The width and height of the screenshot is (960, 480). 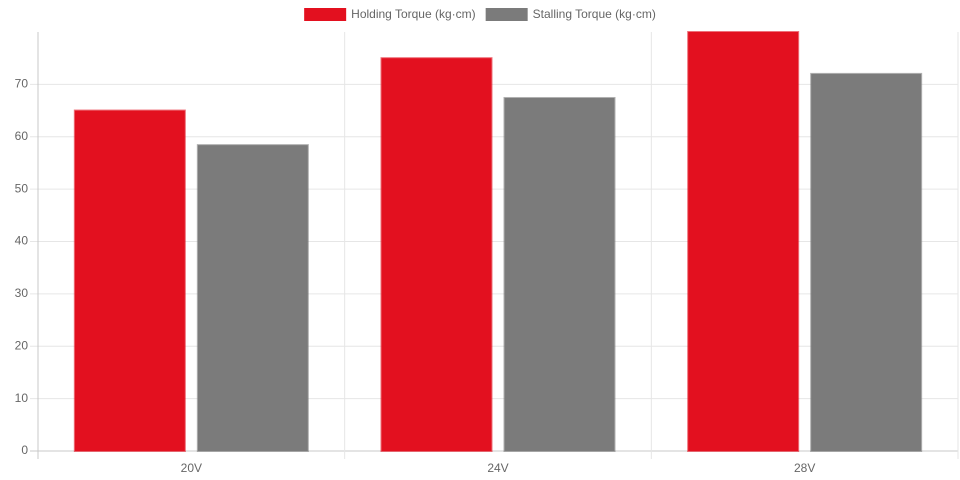 I want to click on x-tick-label: 20V, so click(x=191, y=468).